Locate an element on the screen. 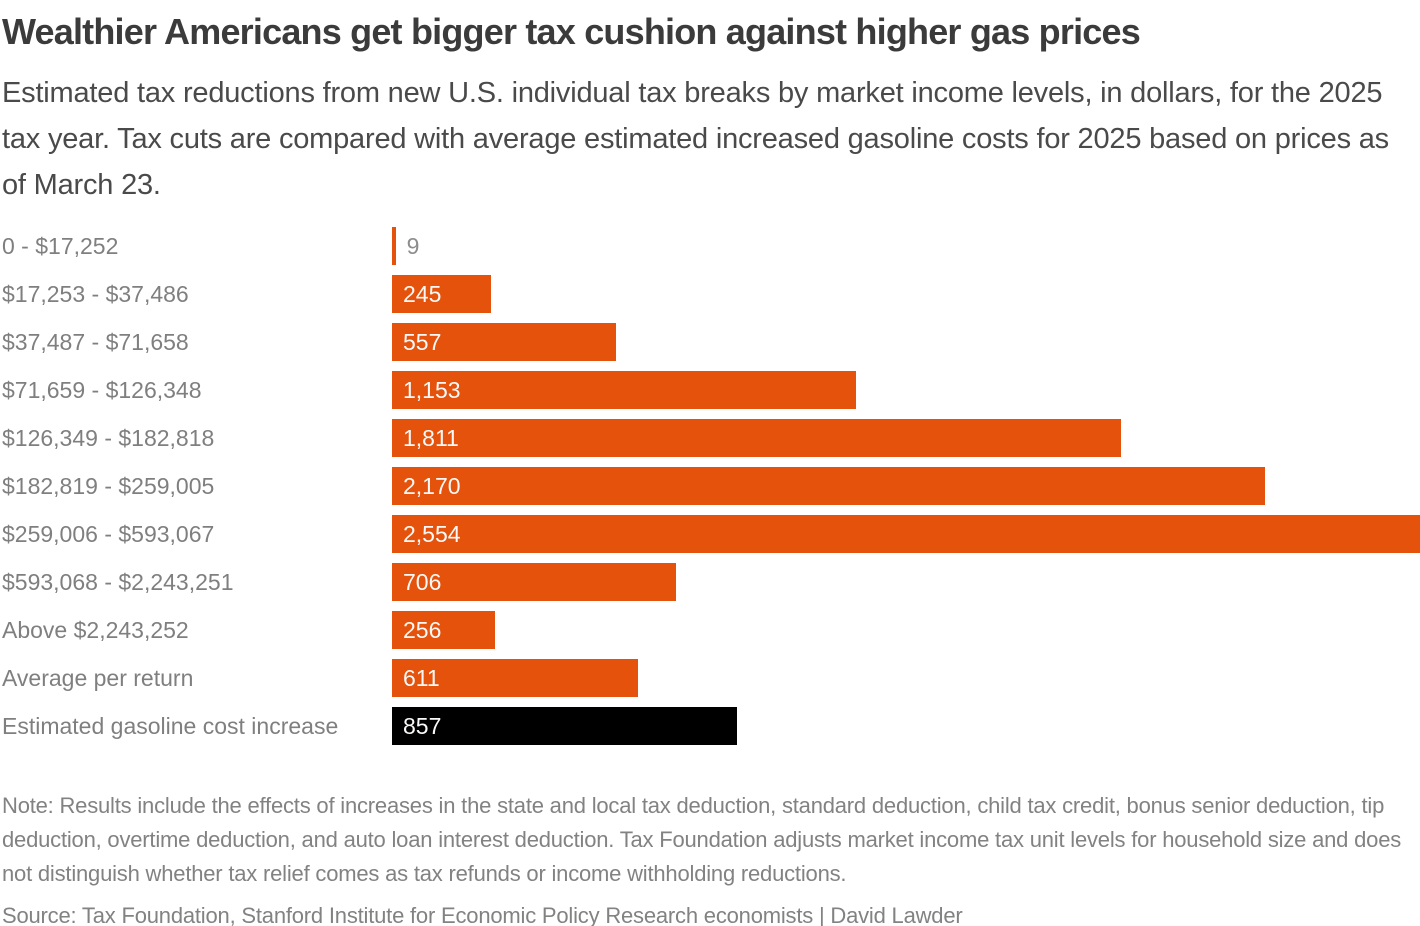  bar: 706 is located at coordinates (534, 582).